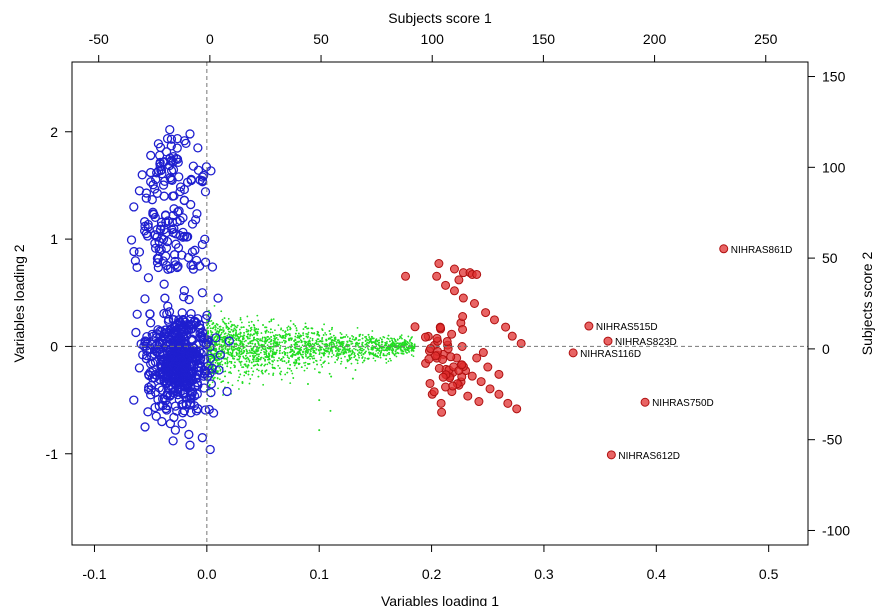 The width and height of the screenshot is (895, 606). What do you see at coordinates (836, 530) in the screenshot?
I see `right-tick-label: -100` at bounding box center [836, 530].